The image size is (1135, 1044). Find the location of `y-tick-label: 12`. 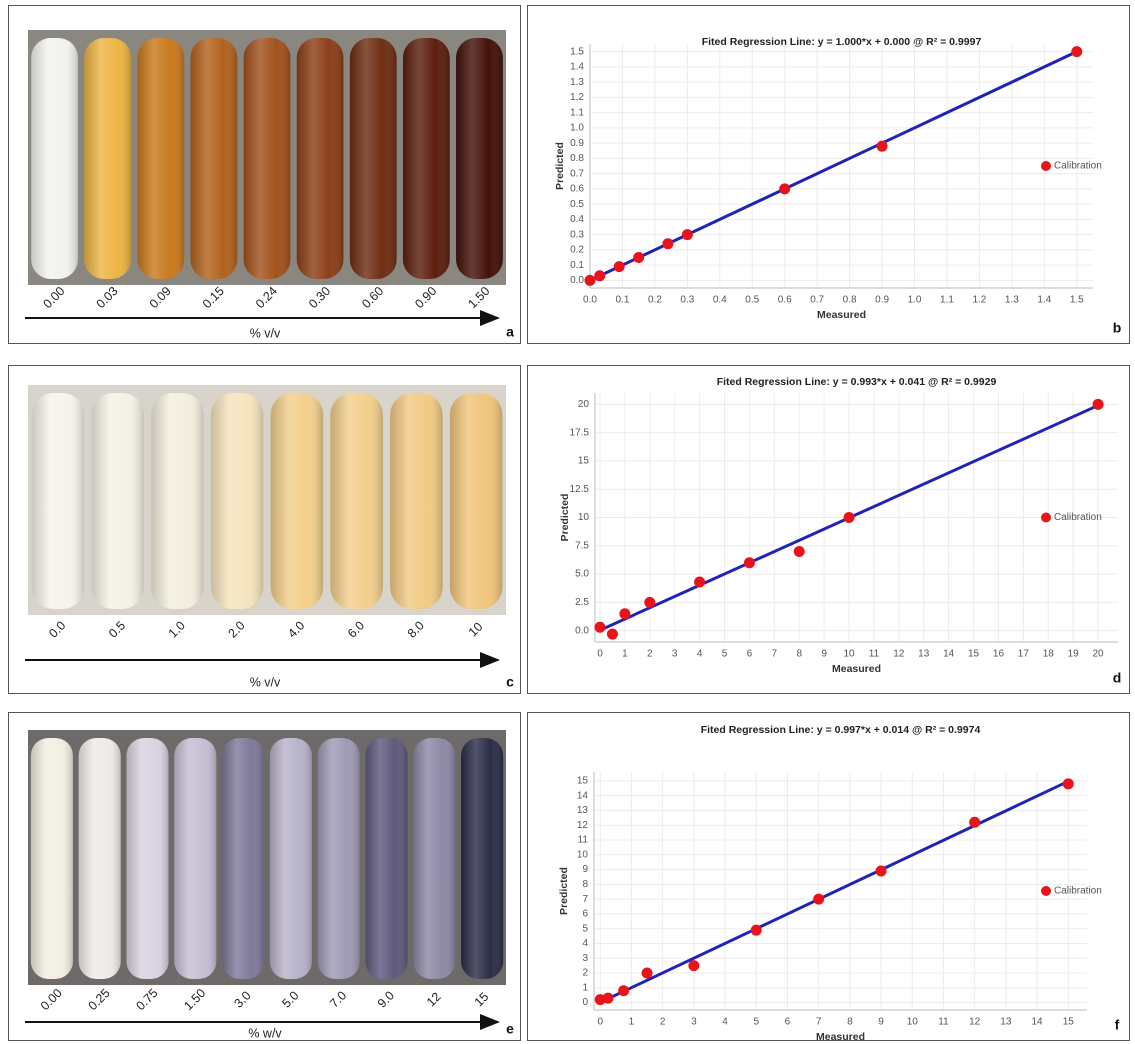

y-tick-label: 12 is located at coordinates (583, 825).